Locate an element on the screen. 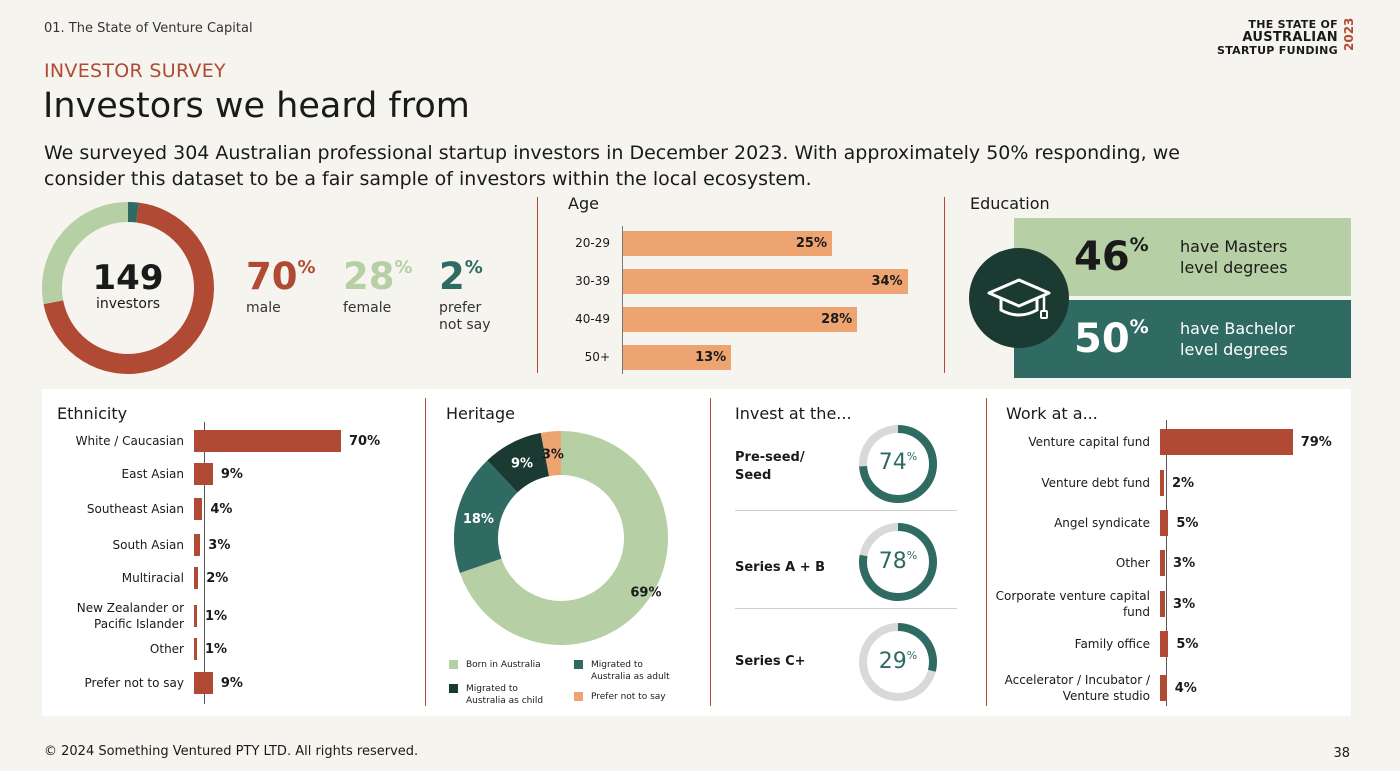 This screenshot has height=771, width=1400. section-kicker: INVESTOR SURVEY is located at coordinates (135, 71).